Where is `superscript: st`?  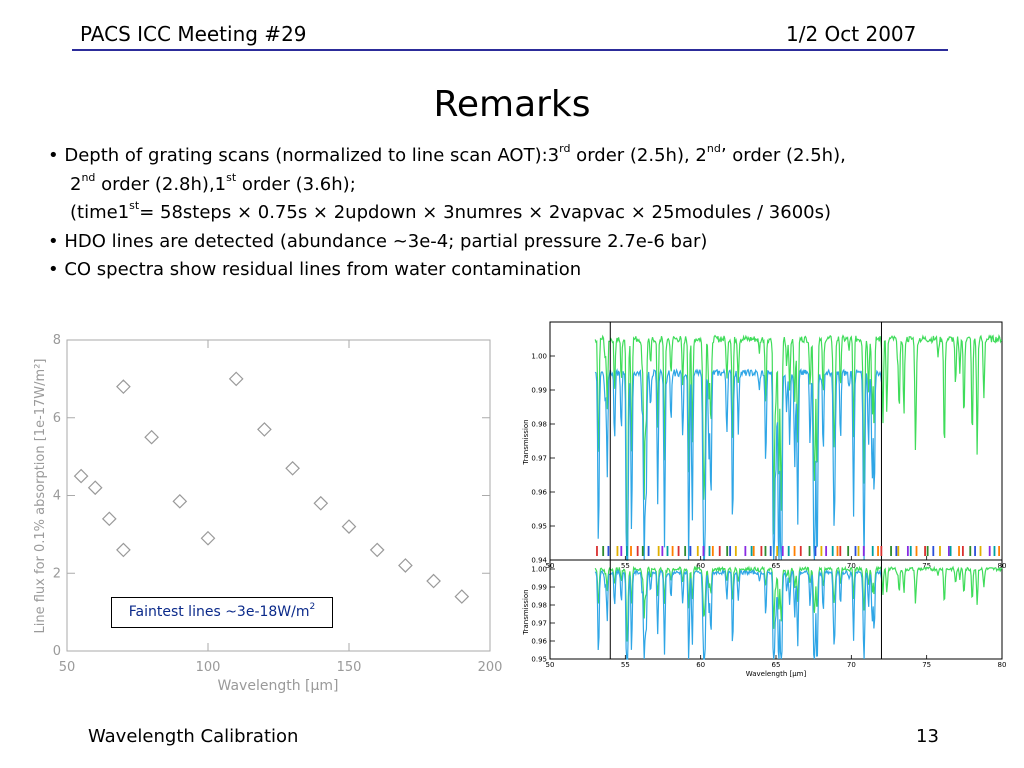
superscript: st is located at coordinates (134, 205).